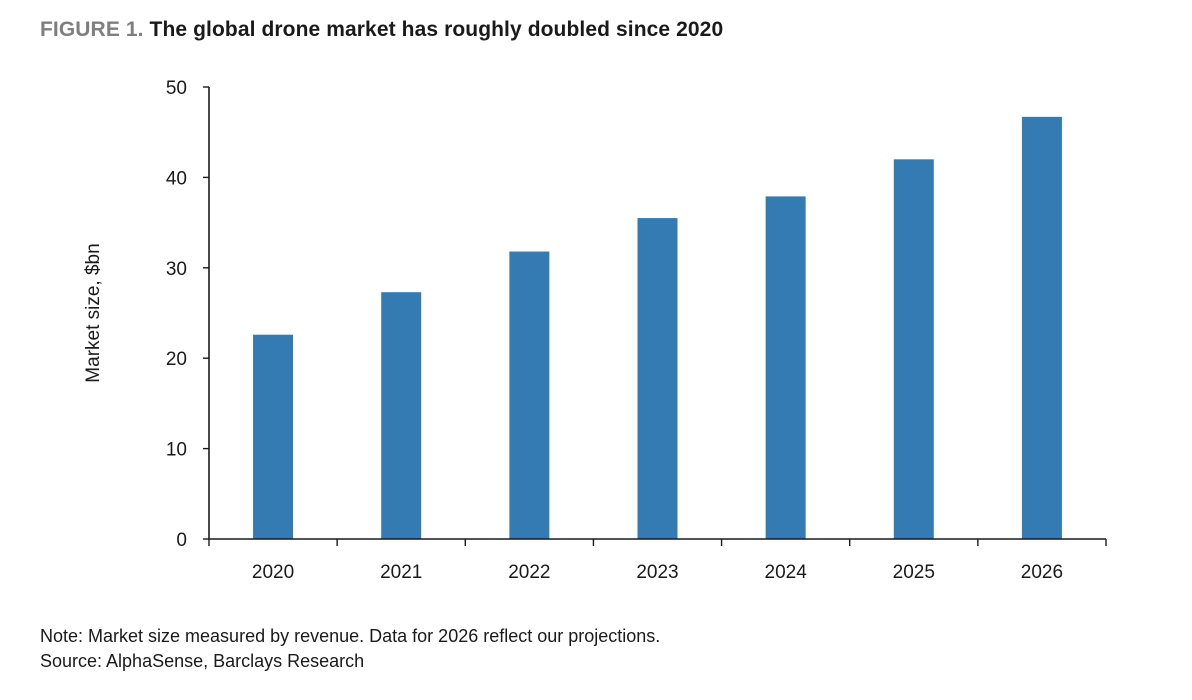  I want to click on source-text: Source: AlphaSense, Barclays Research, so click(202, 661).